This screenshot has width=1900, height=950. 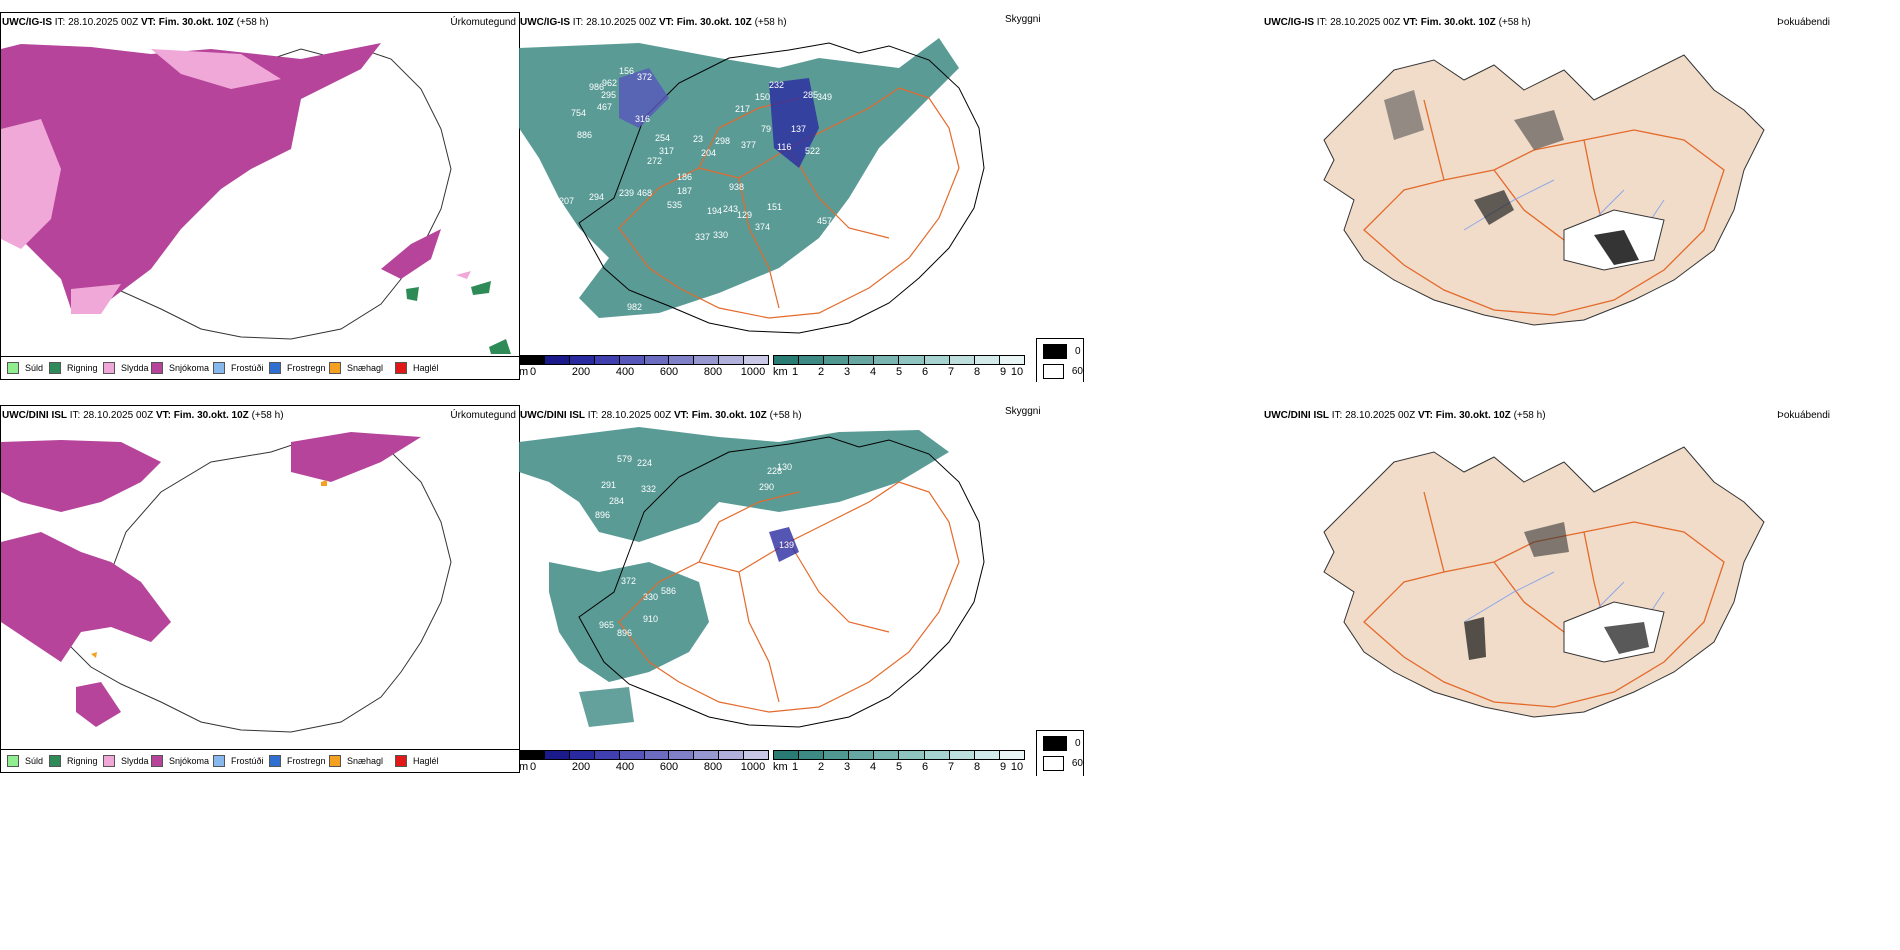 I want to click on row2-cloudbase-scale: m 0 200 400 600 800 1000, so click(x=644, y=762).